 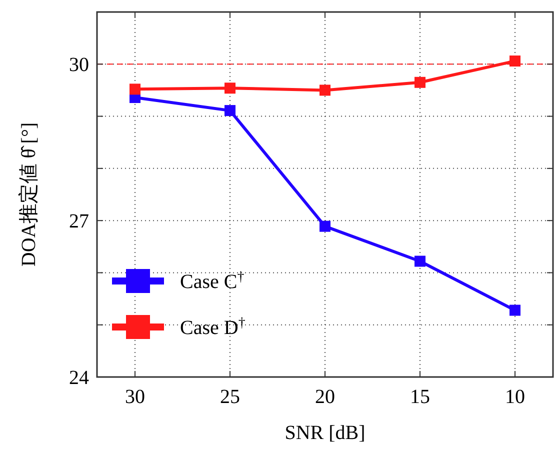 What do you see at coordinates (213, 327) in the screenshot?
I see `legend-label: Case D$^{†}$` at bounding box center [213, 327].